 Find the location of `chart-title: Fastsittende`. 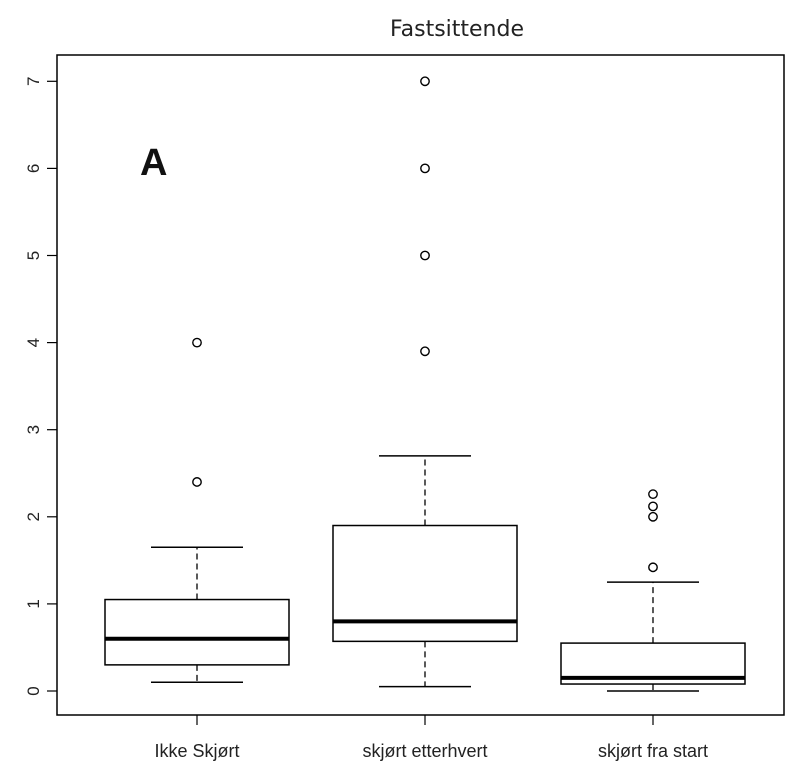

chart-title: Fastsittende is located at coordinates (457, 29).